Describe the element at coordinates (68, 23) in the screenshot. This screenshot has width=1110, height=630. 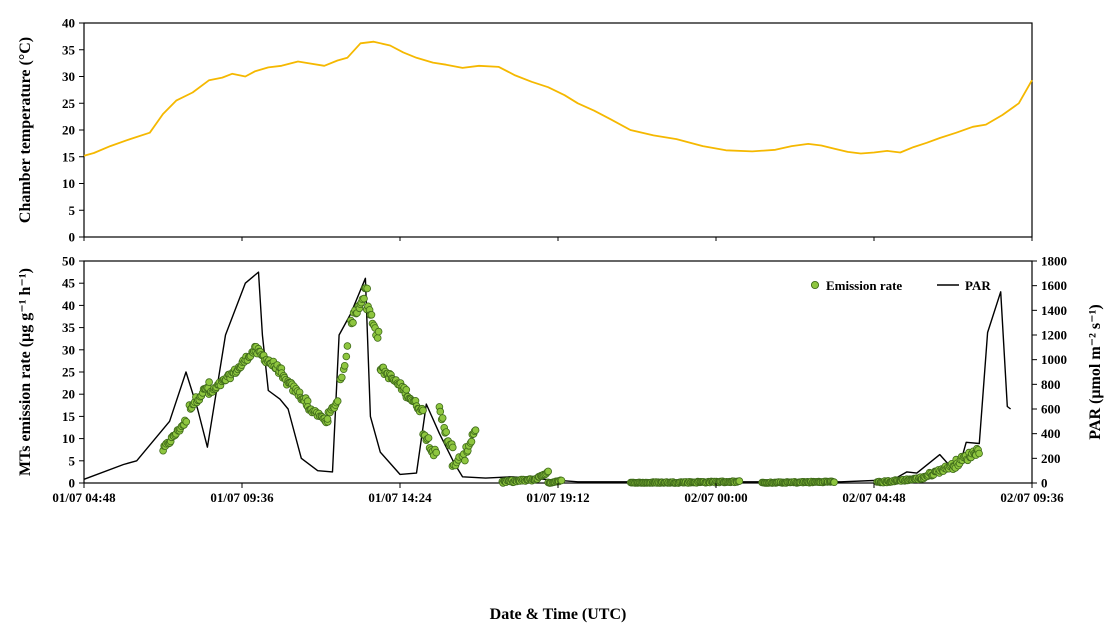
I see `temperature-y-tick-label: 40` at that location.